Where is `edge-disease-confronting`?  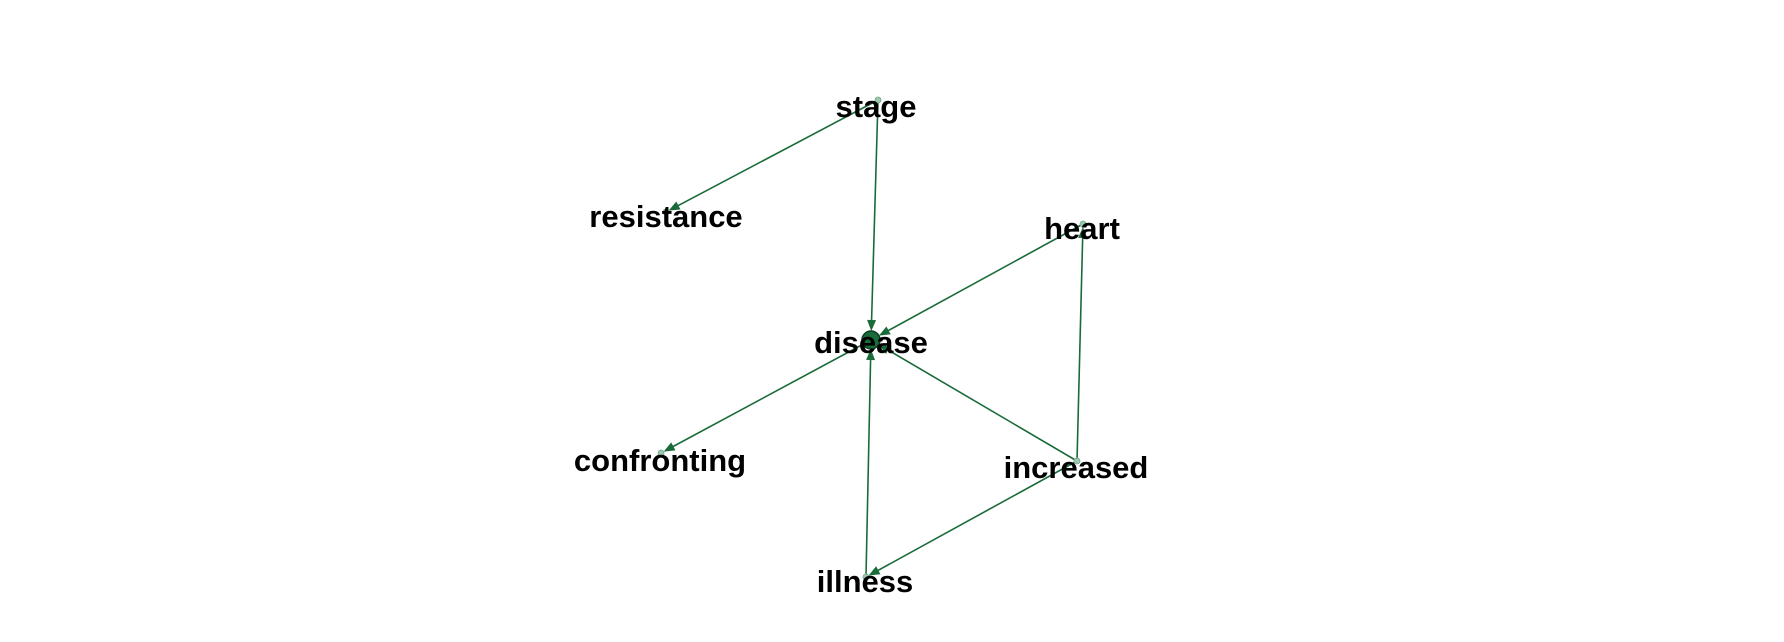 edge-disease-confronting is located at coordinates (767, 395).